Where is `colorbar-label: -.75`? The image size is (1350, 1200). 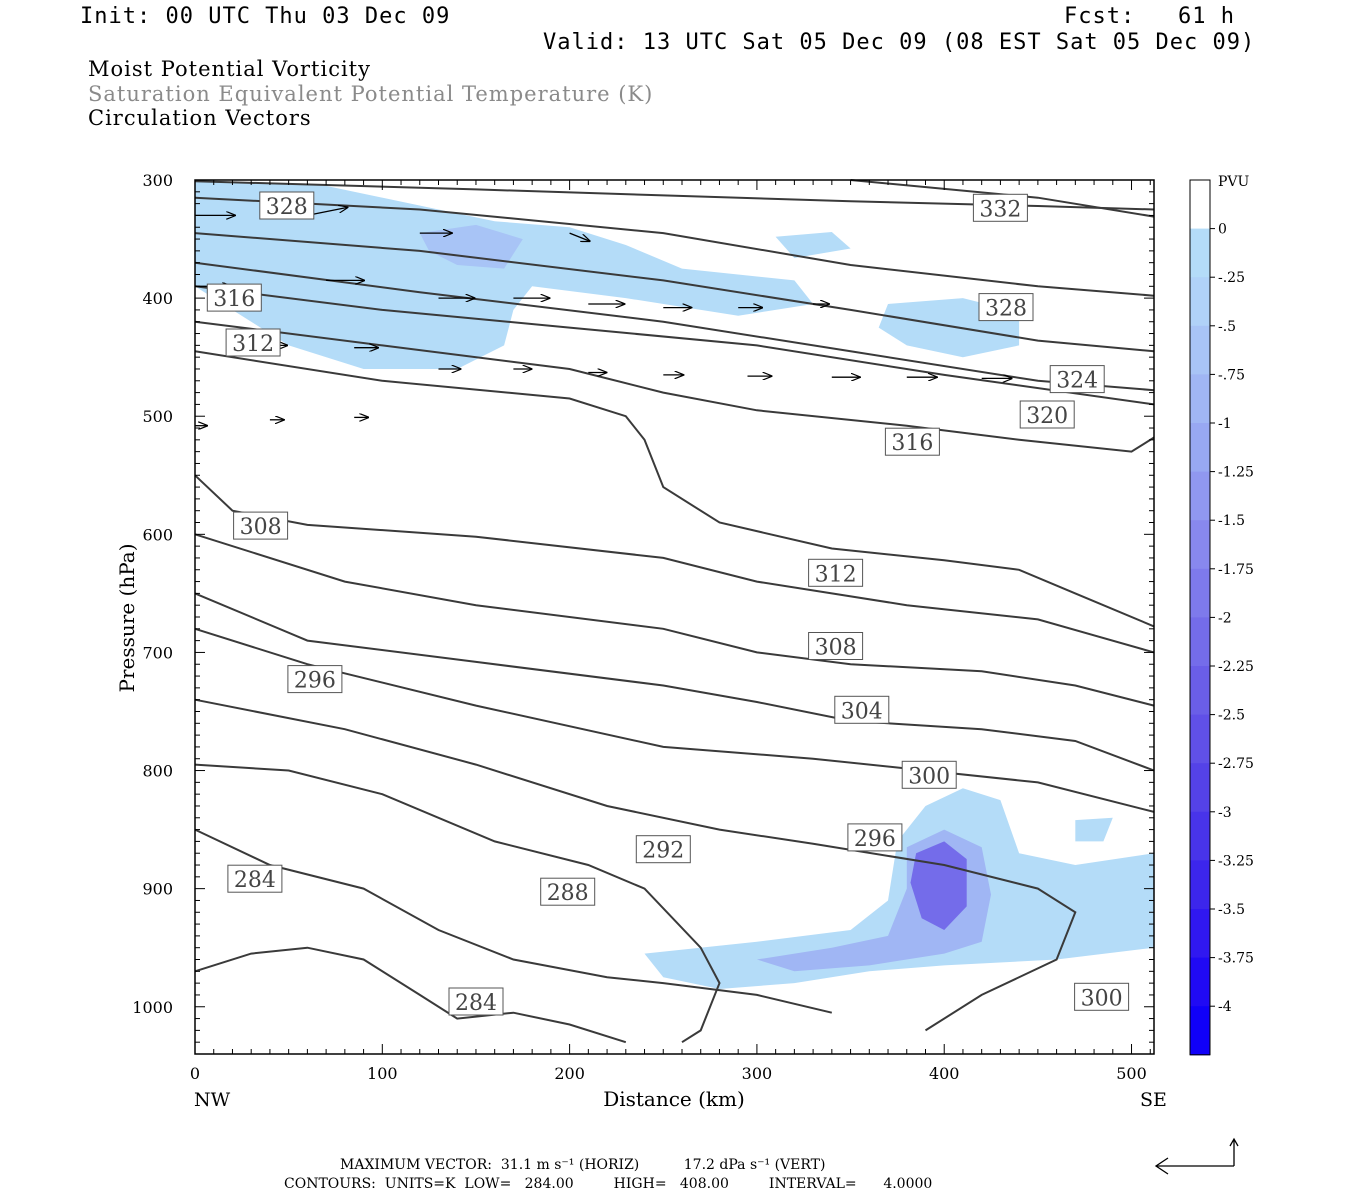 colorbar-label: -.75 is located at coordinates (1231, 375).